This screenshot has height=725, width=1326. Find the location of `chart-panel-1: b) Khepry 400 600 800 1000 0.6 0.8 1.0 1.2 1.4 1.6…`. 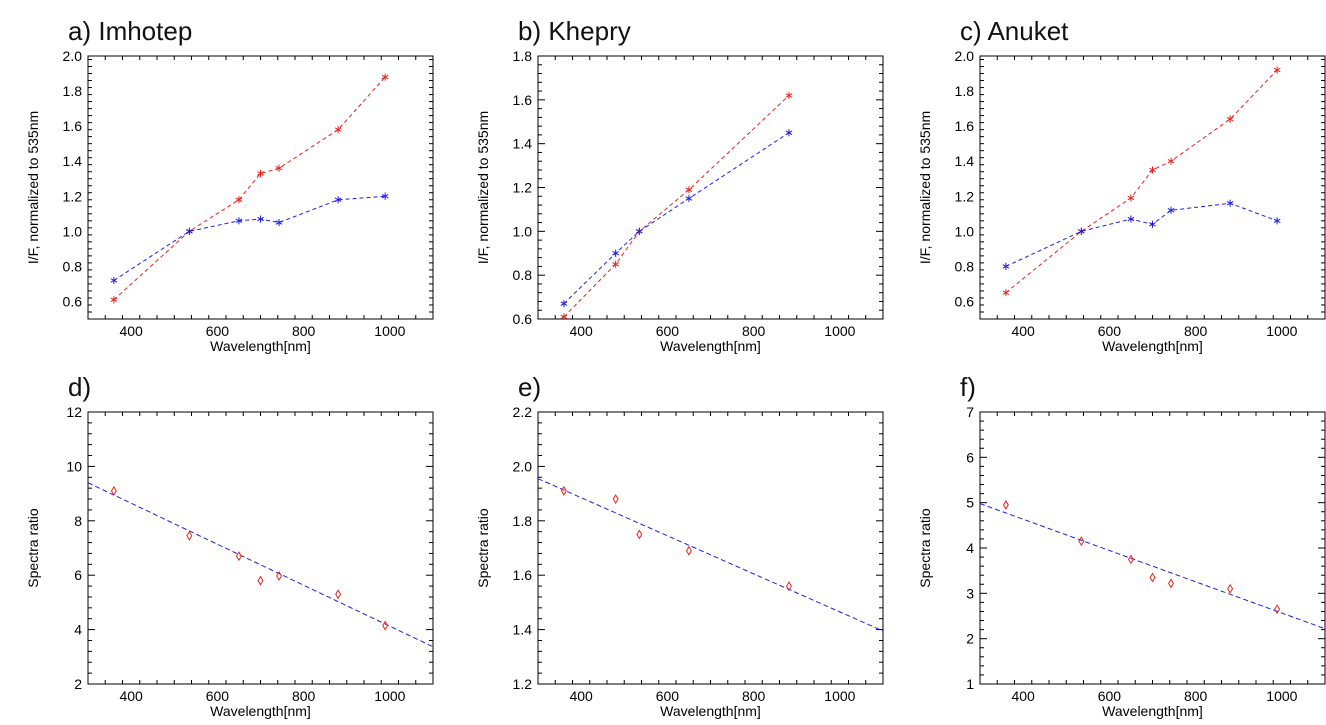

chart-panel-1: b) Khepry 400 600 800 1000 0.6 0.8 1.0 1.2 1.4 1.6… is located at coordinates (679, 185).